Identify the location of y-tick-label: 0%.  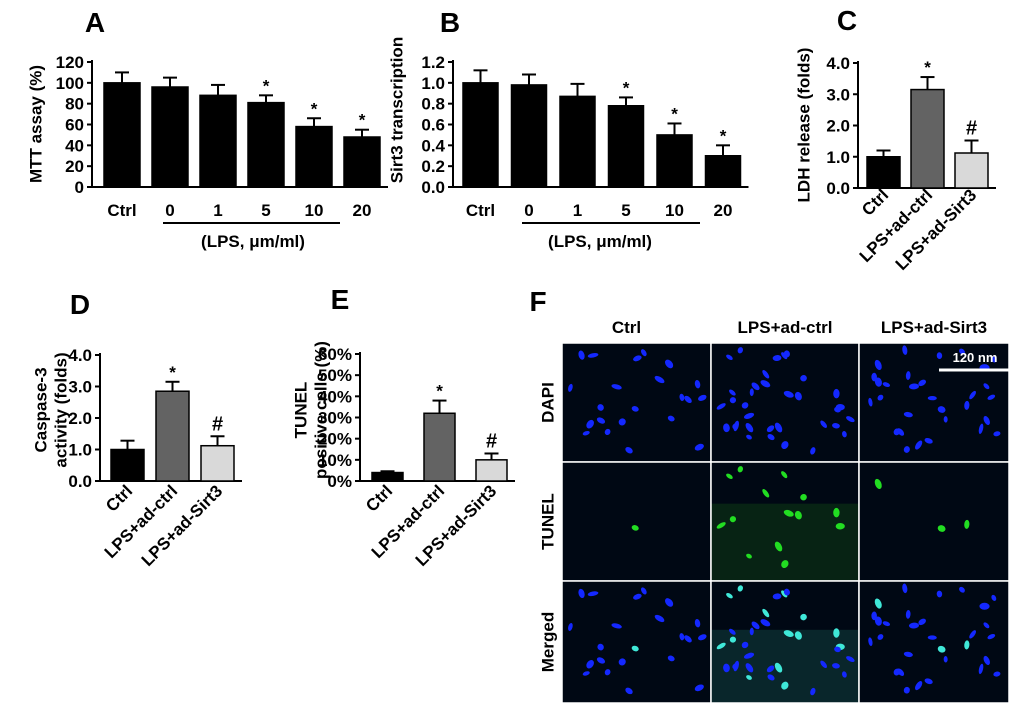
(339, 481).